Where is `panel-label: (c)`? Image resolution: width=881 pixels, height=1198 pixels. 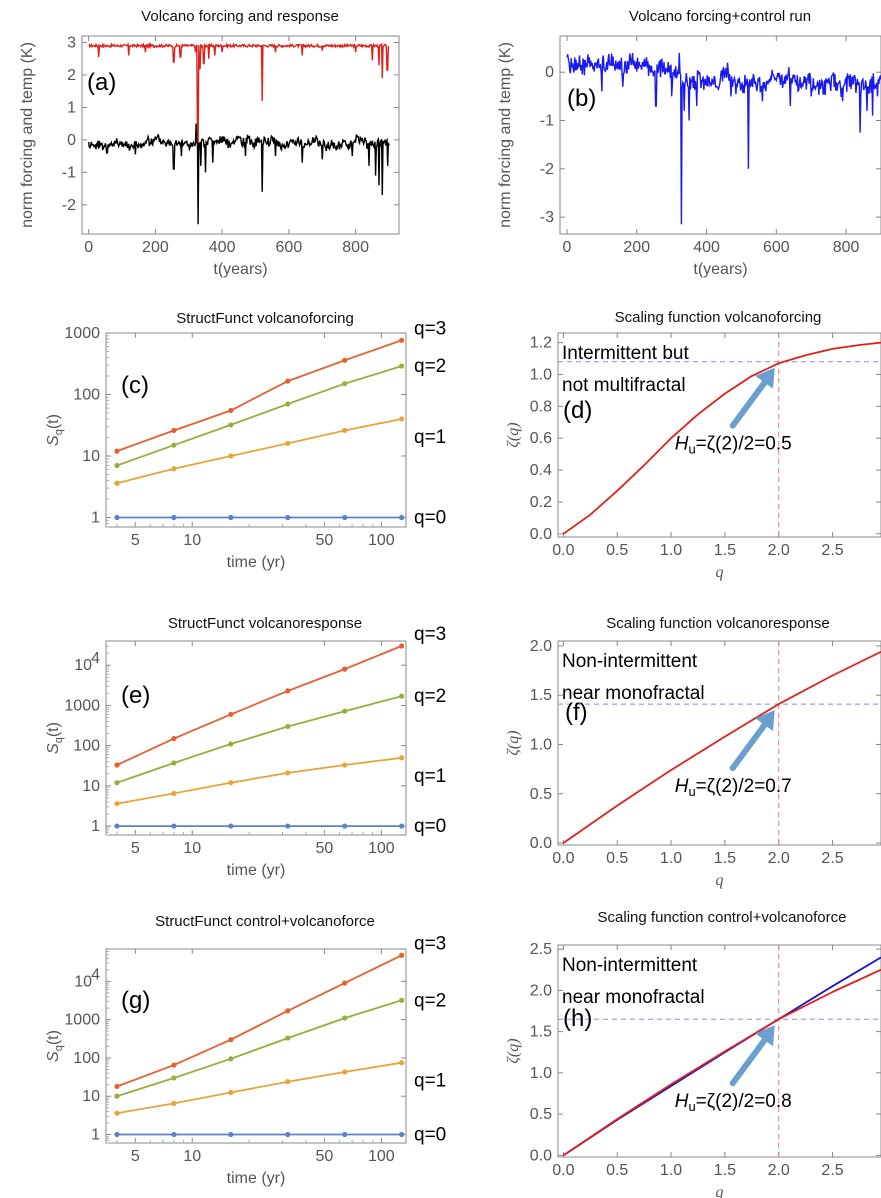 panel-label: (c) is located at coordinates (135, 385).